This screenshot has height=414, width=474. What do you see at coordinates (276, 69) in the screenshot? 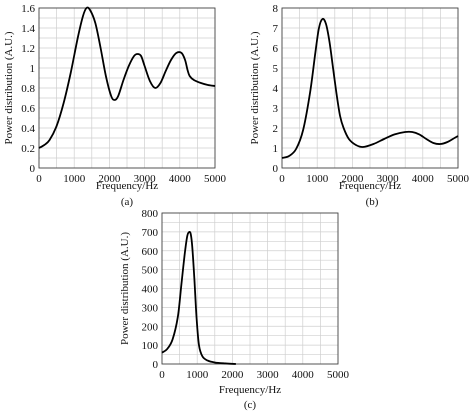
I see `y-tick-label: 5` at bounding box center [276, 69].